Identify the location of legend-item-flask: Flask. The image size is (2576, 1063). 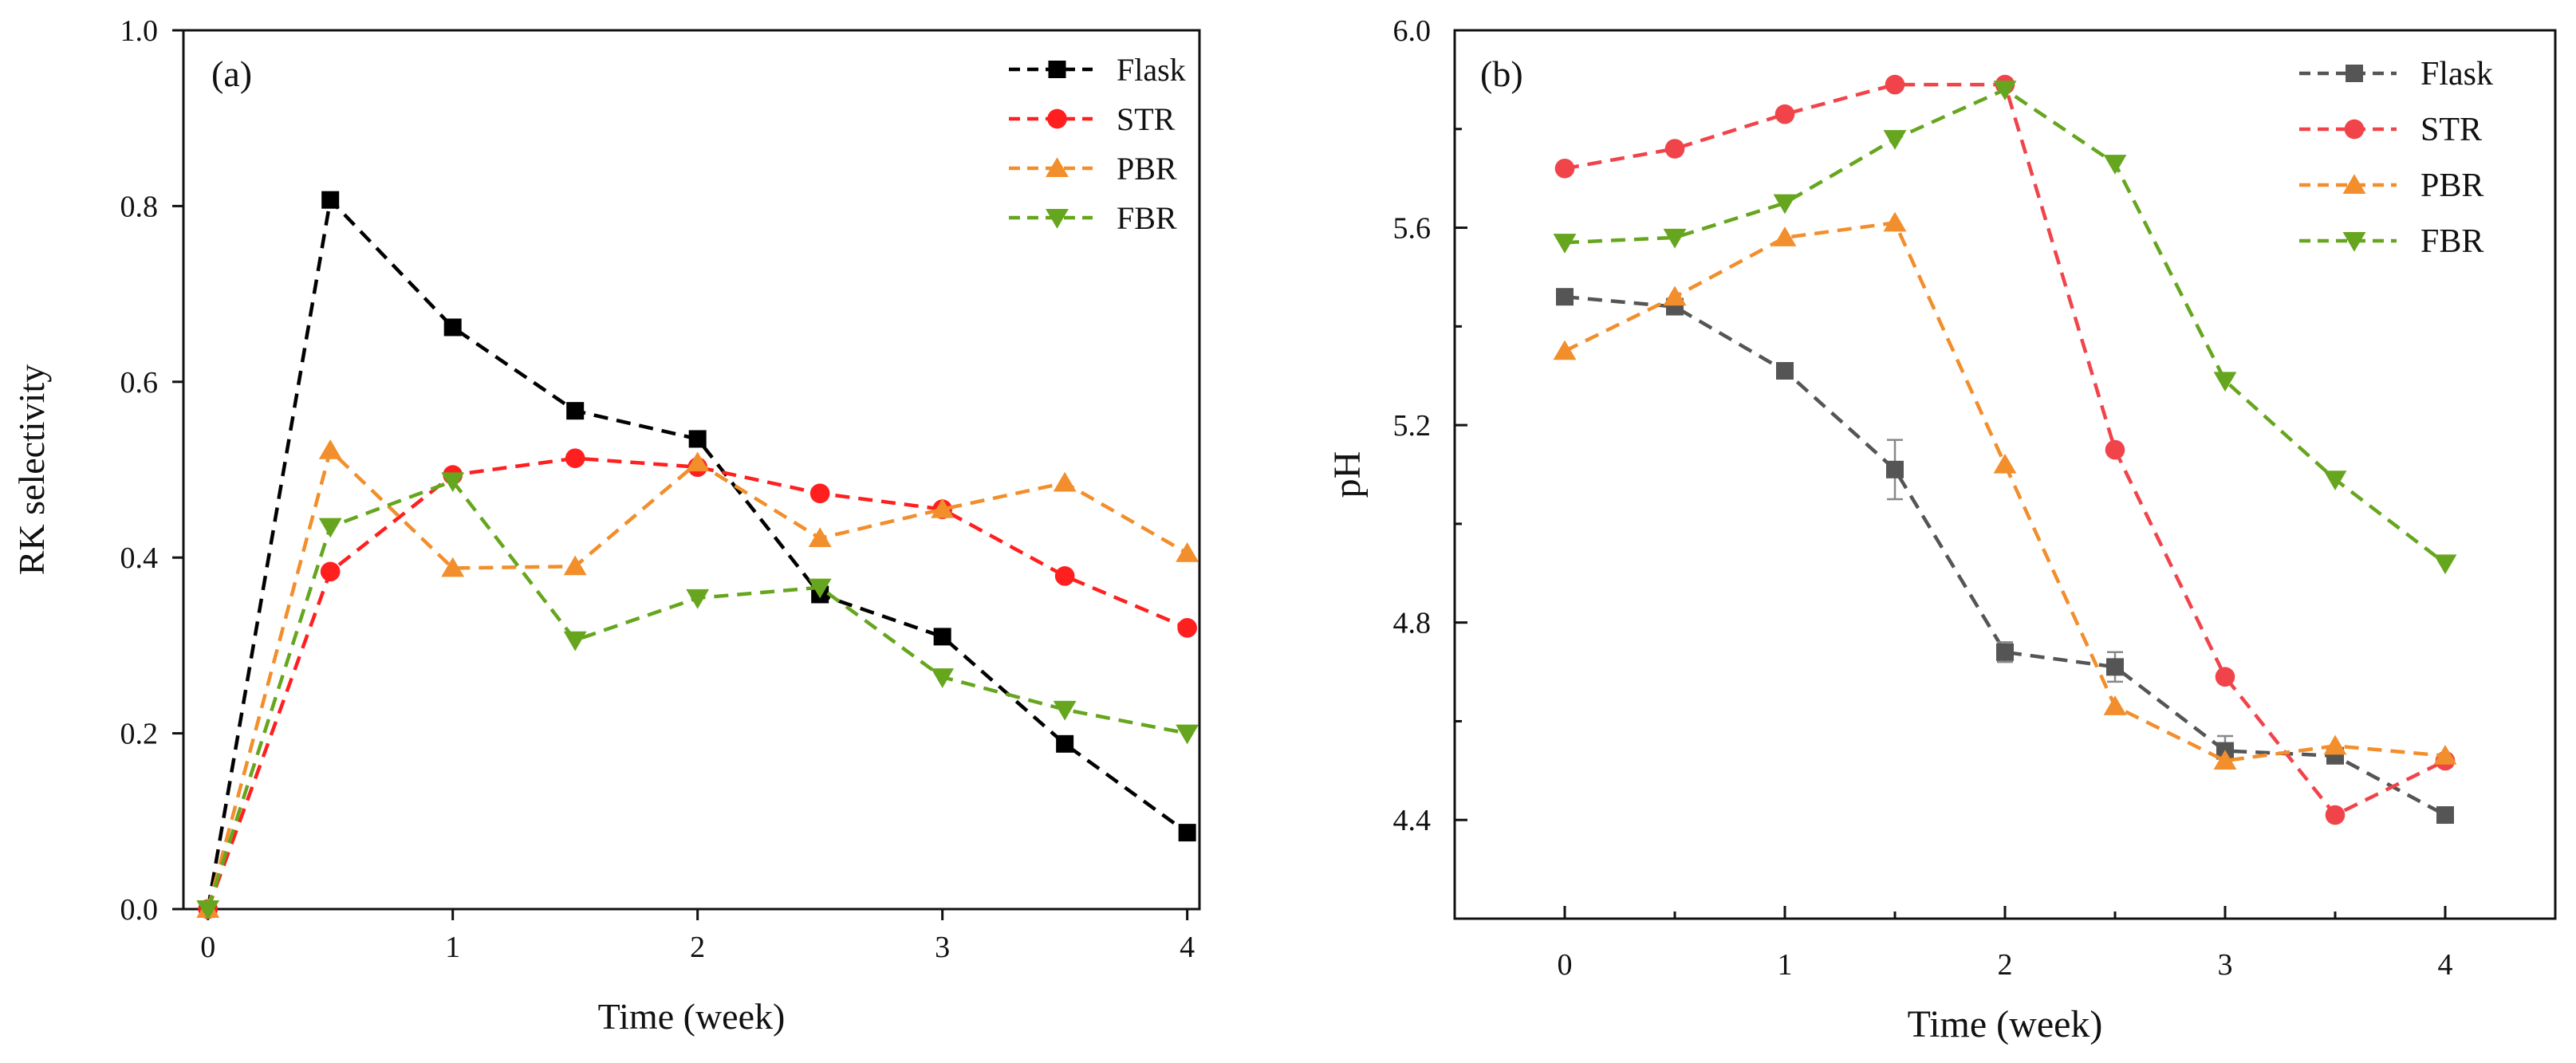
(2396, 74).